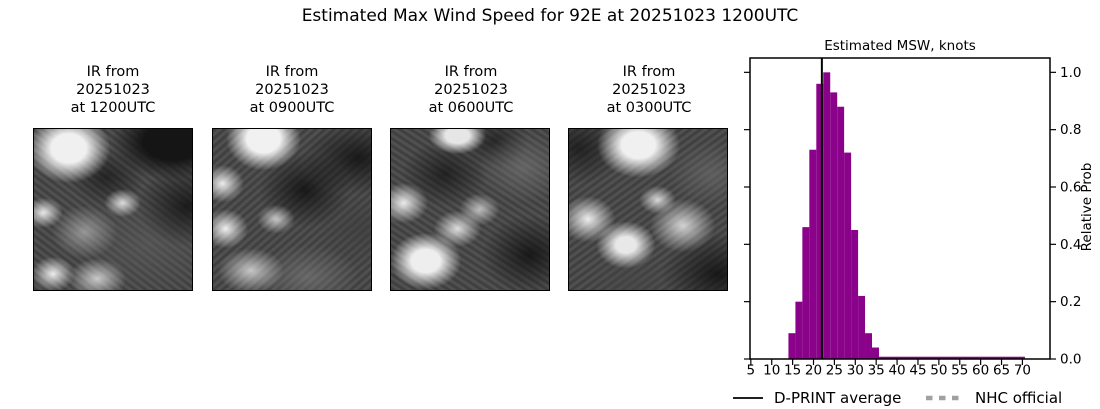  Describe the element at coordinates (292, 90) in the screenshot. I see `ir-panel-label-0900utc: IR from 20251023 at 0900UTC` at that location.